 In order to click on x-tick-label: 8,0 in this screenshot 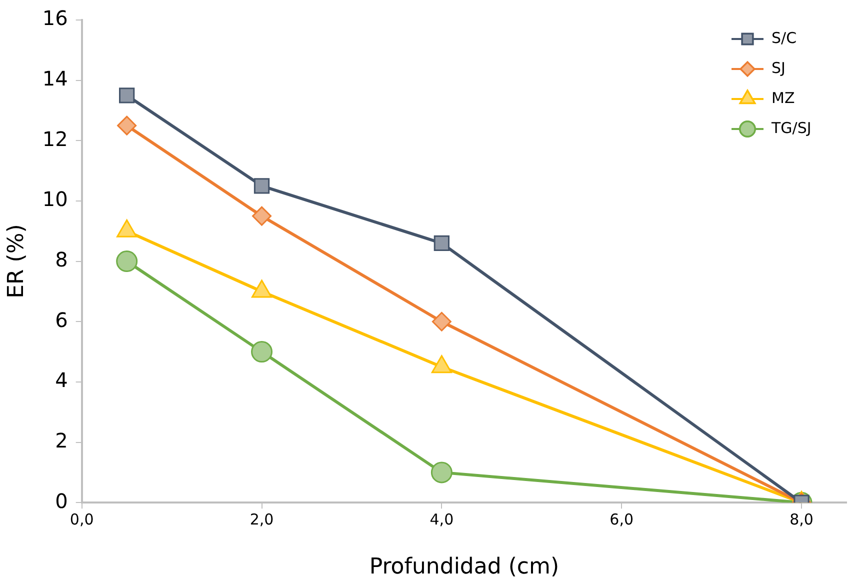, I will do `click(802, 519)`.